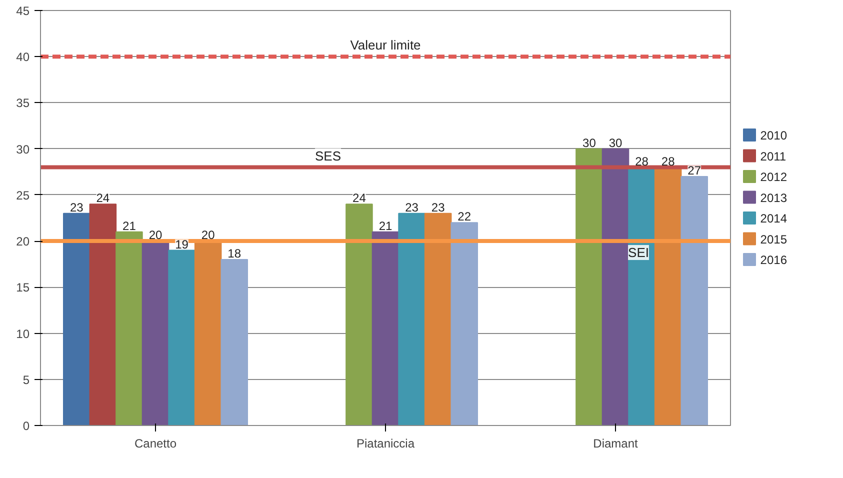 Image resolution: width=843 pixels, height=478 pixels. I want to click on y-tick-label: 30, so click(23, 149).